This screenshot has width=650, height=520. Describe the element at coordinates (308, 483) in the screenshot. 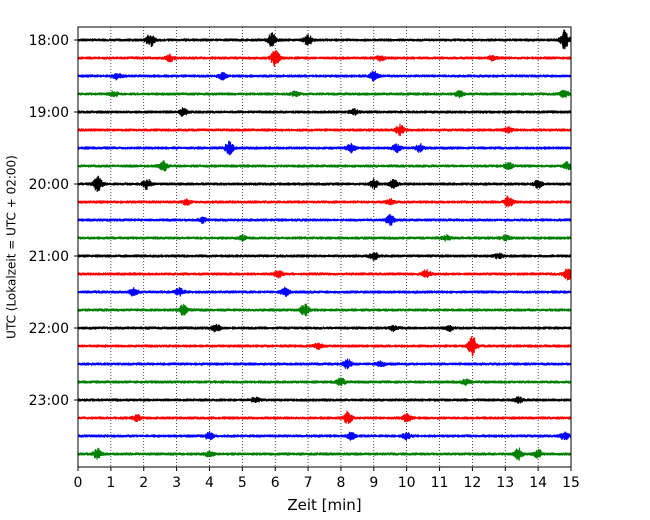

I see `x-tick-label-7: 7` at that location.